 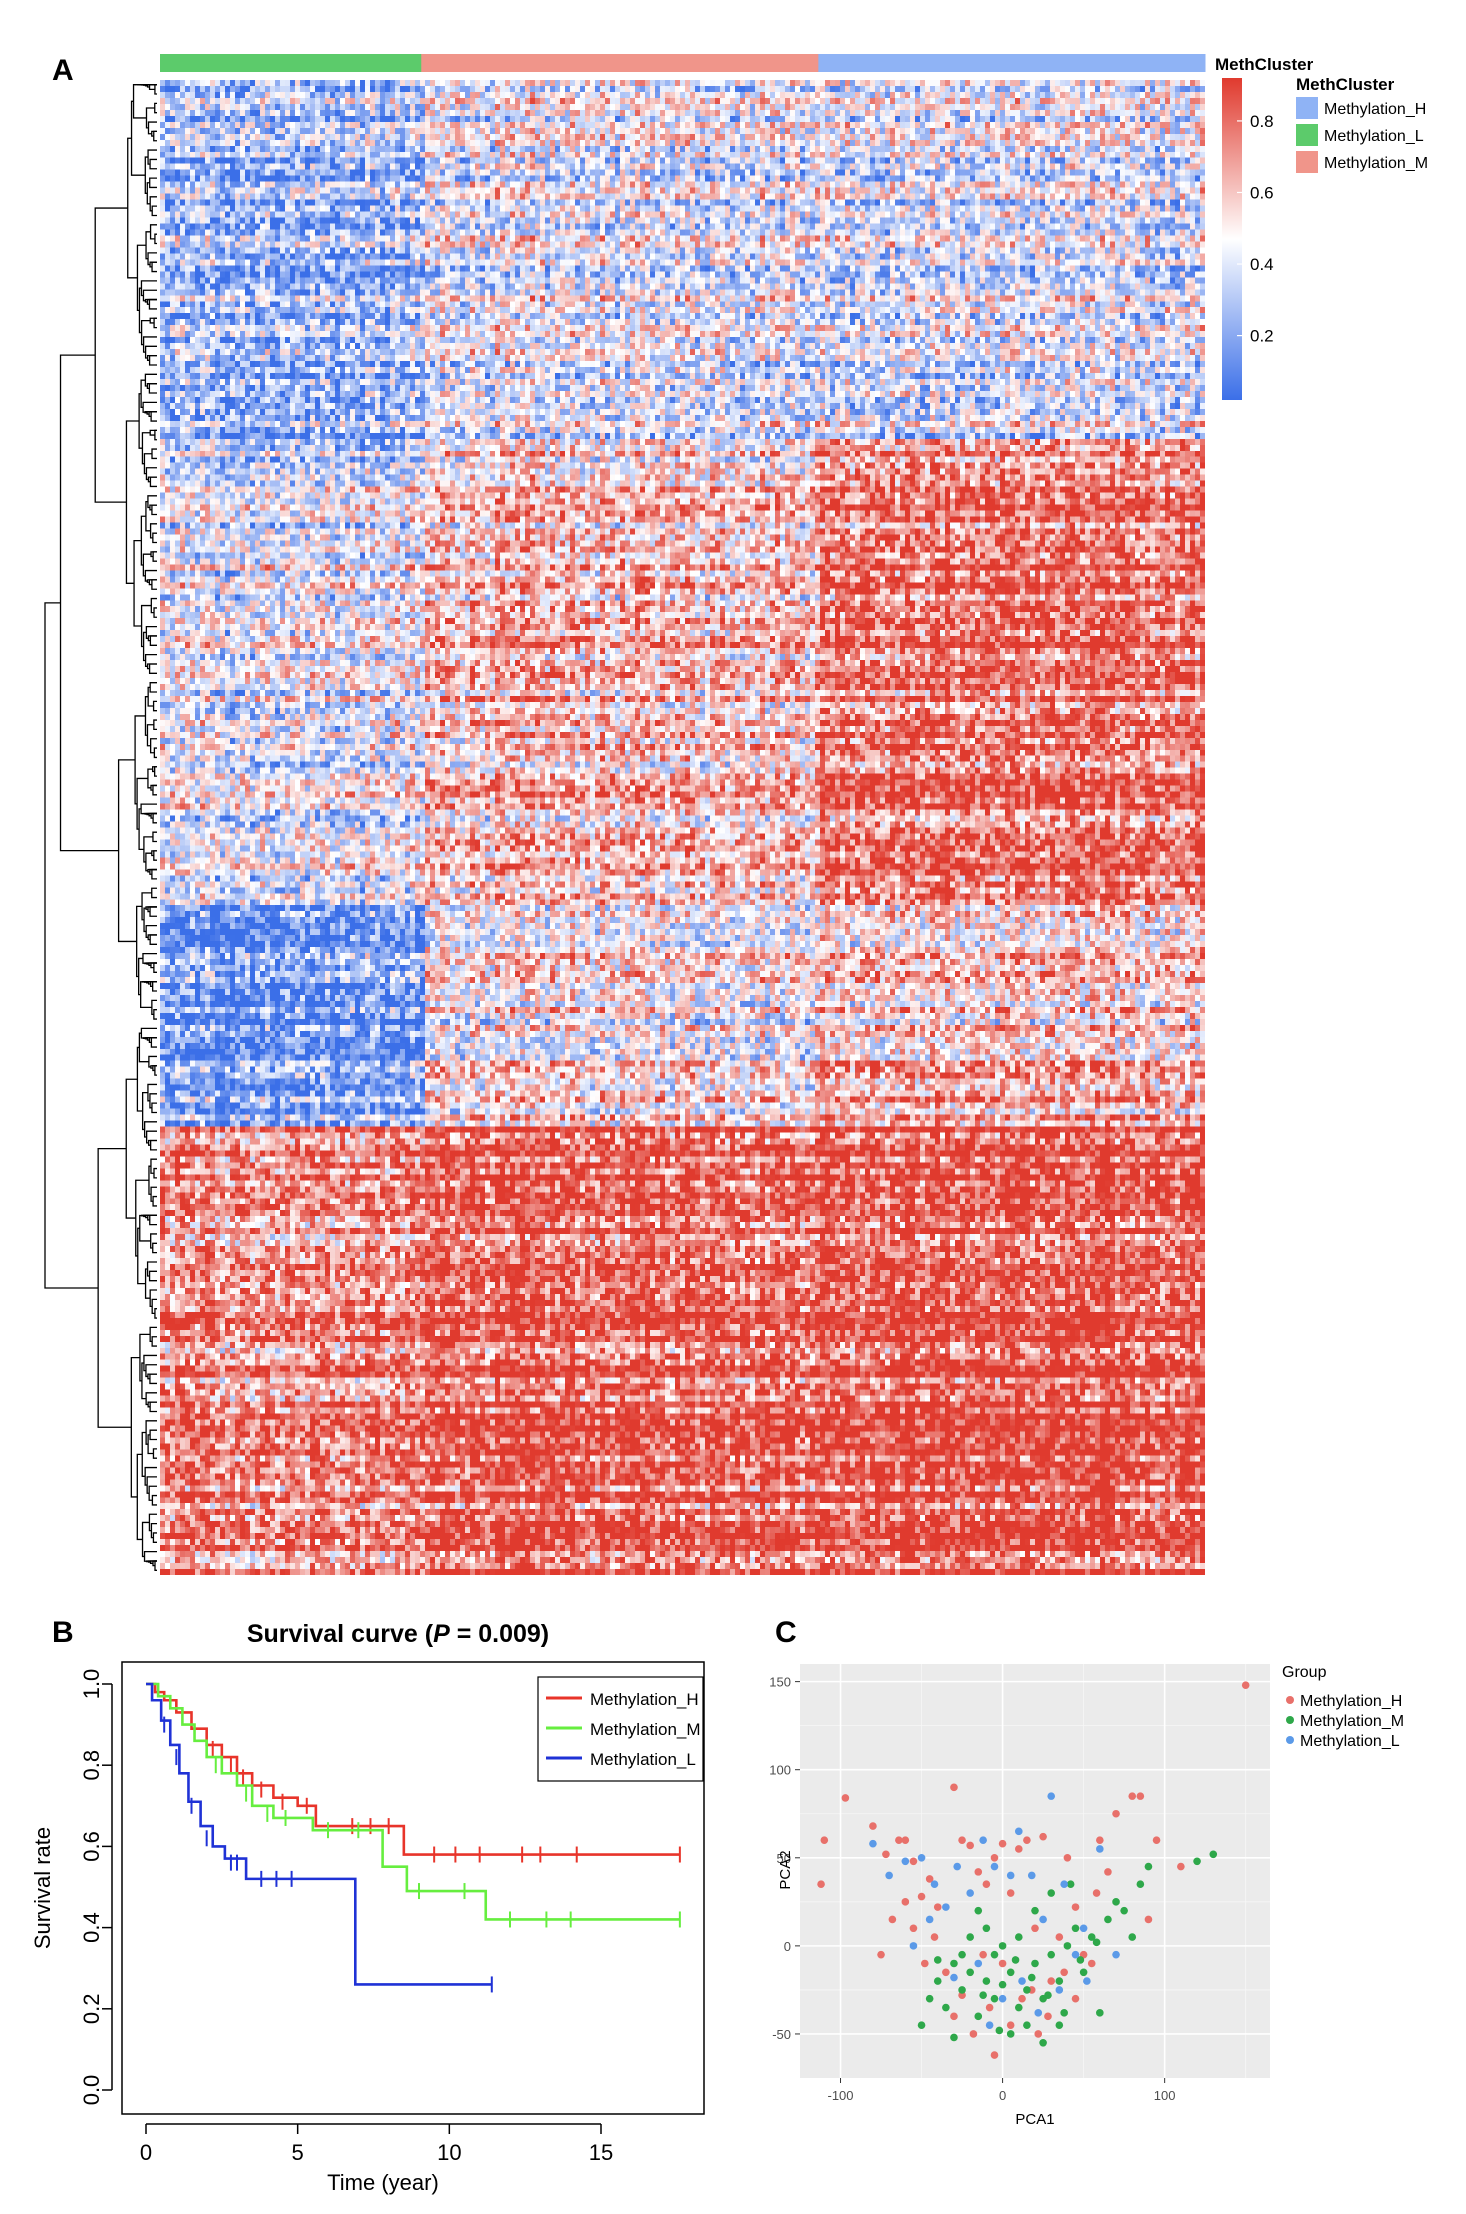 What do you see at coordinates (1351, 1701) in the screenshot?
I see `pca-legend-label: Methylation_H` at bounding box center [1351, 1701].